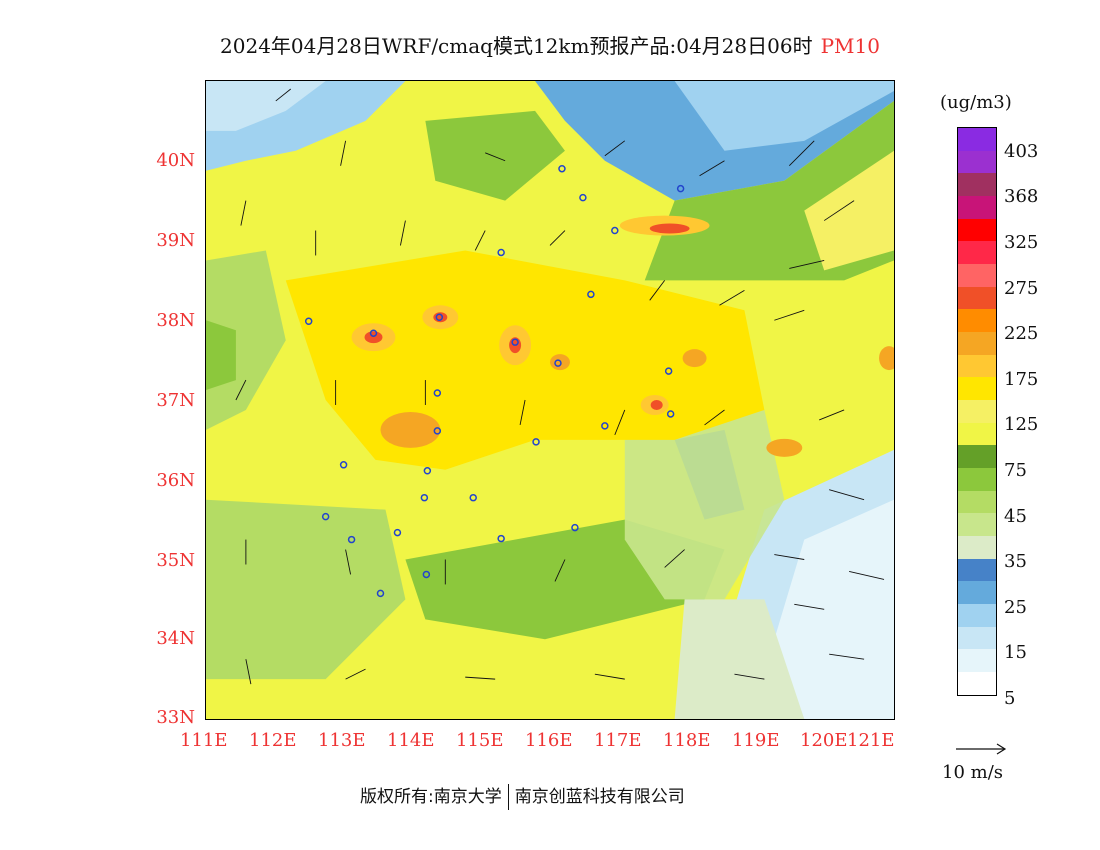 The image size is (1100, 850). I want to click on lat-label: 37N, so click(175, 400).